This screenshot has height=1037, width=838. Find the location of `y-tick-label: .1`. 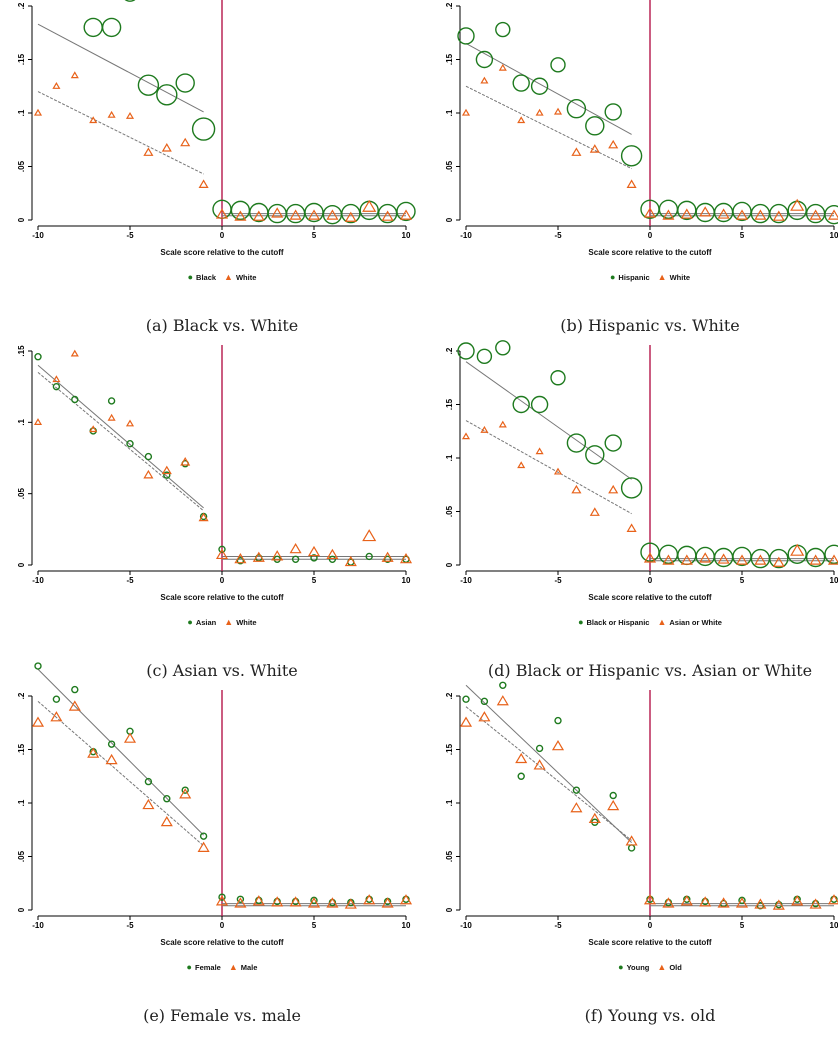

y-tick-label: .1 is located at coordinates (21, 802).